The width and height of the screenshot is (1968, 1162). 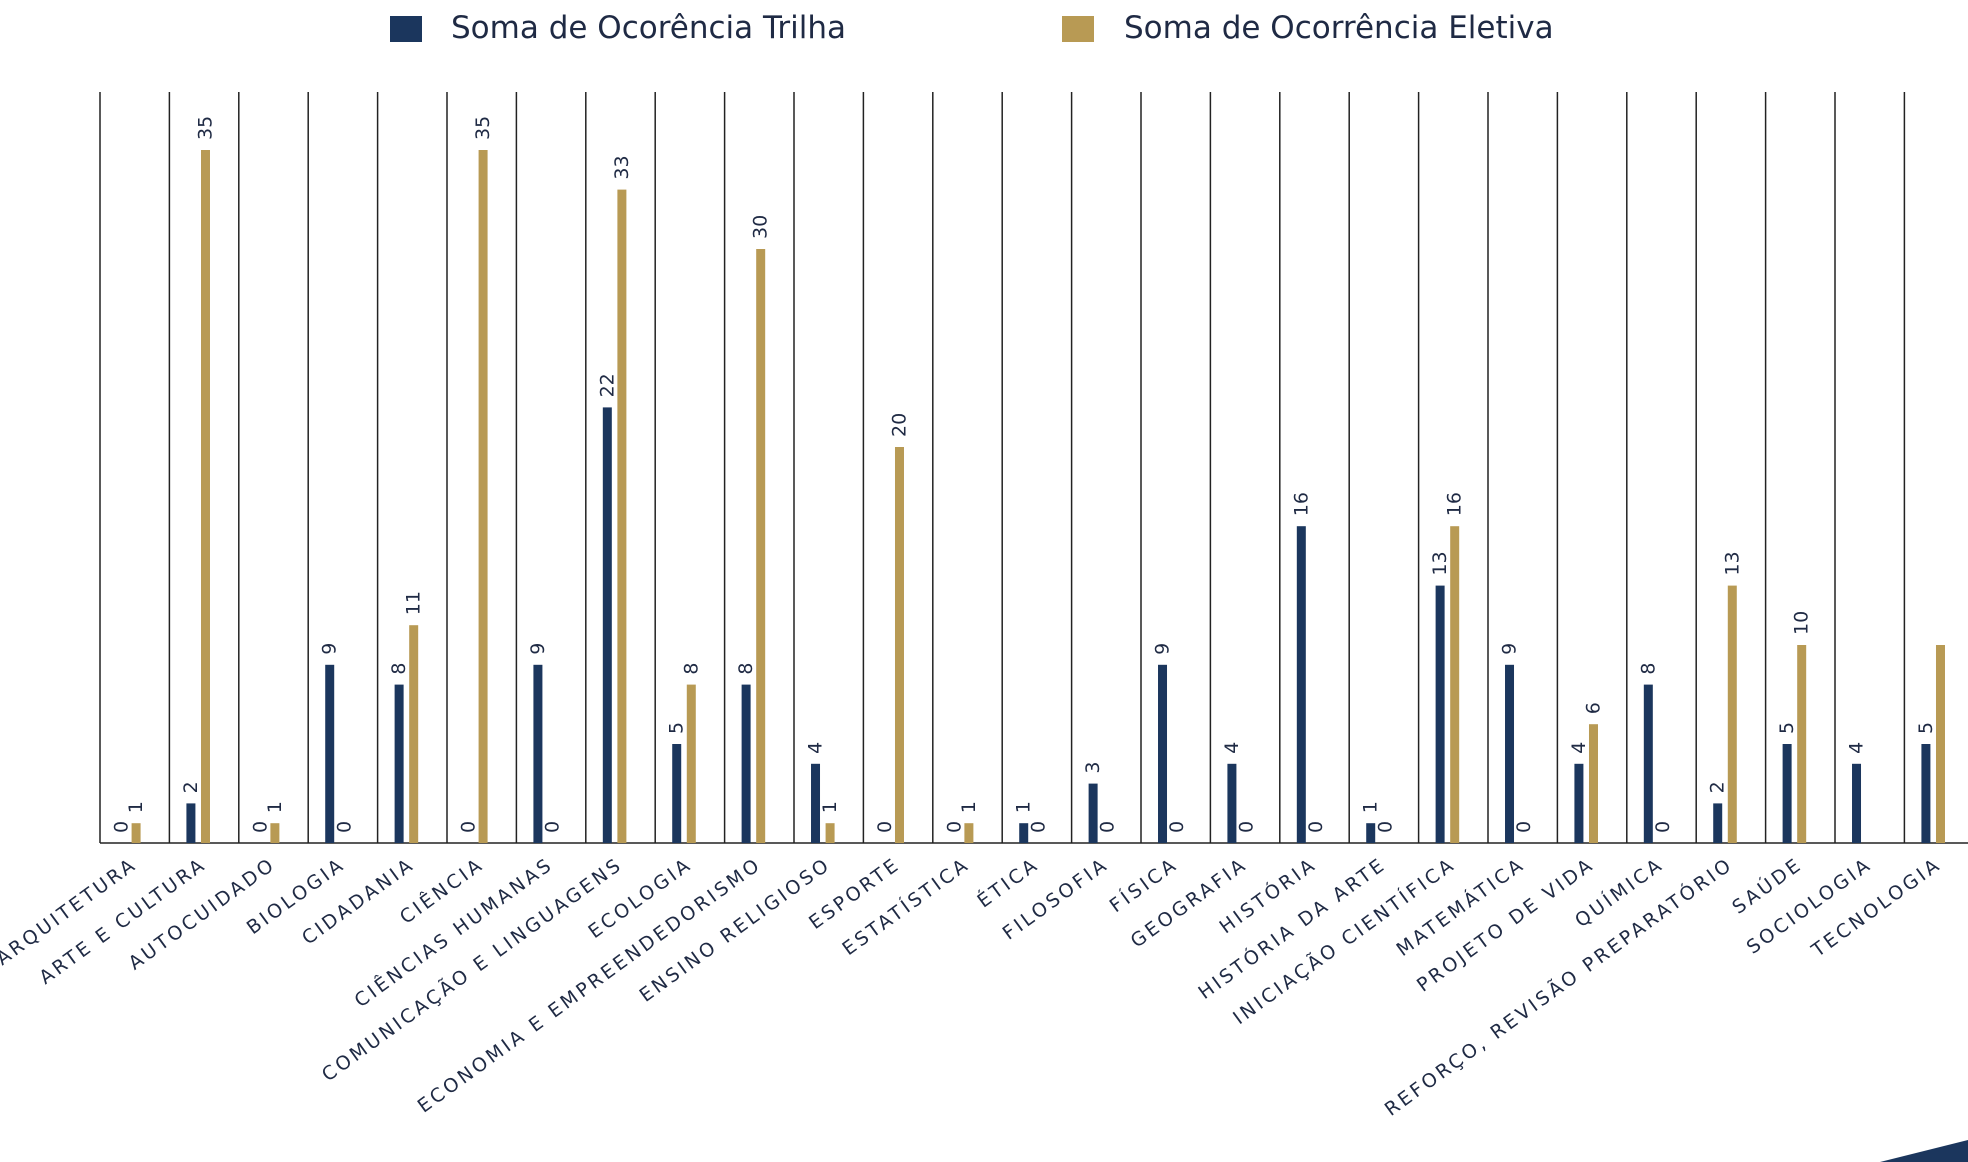 What do you see at coordinates (1078, 29) in the screenshot?
I see `legend-swatch-eletiva` at bounding box center [1078, 29].